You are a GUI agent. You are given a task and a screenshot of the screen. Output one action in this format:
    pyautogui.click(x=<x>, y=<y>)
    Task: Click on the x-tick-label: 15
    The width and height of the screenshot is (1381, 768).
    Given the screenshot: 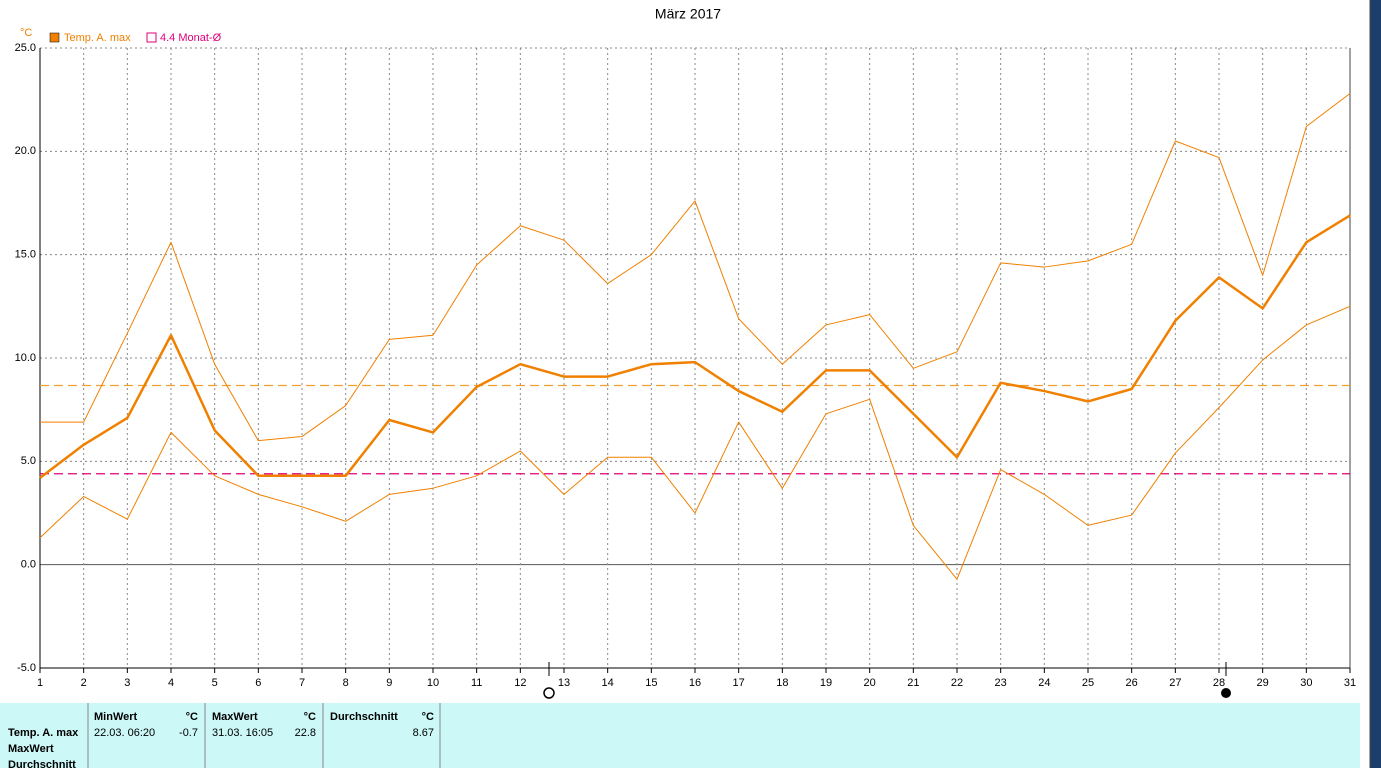 What is the action you would take?
    pyautogui.click(x=651, y=683)
    